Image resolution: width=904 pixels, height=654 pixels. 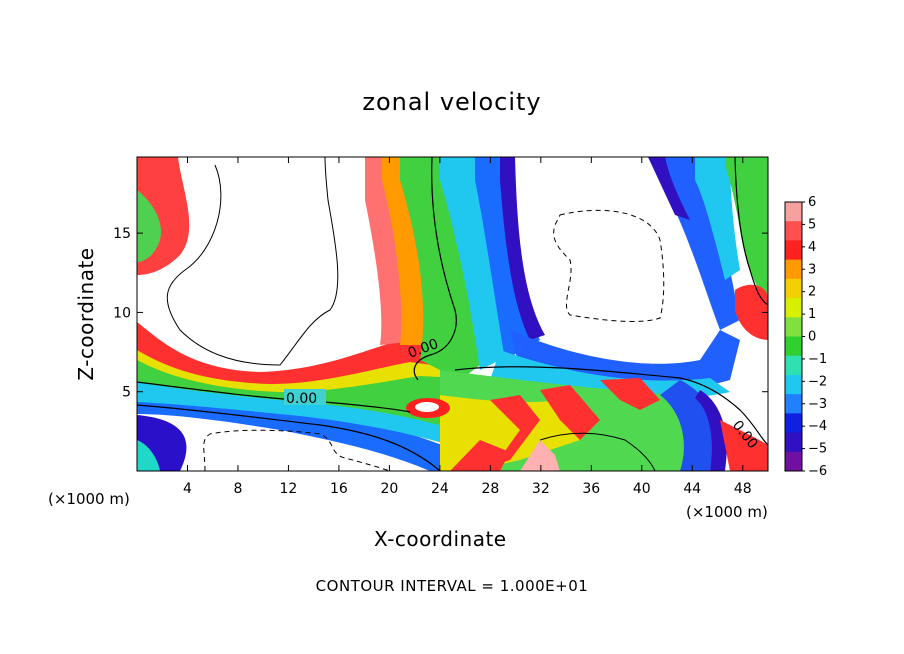 What do you see at coordinates (751, 312) in the screenshot?
I see `field-red-edge-right` at bounding box center [751, 312].